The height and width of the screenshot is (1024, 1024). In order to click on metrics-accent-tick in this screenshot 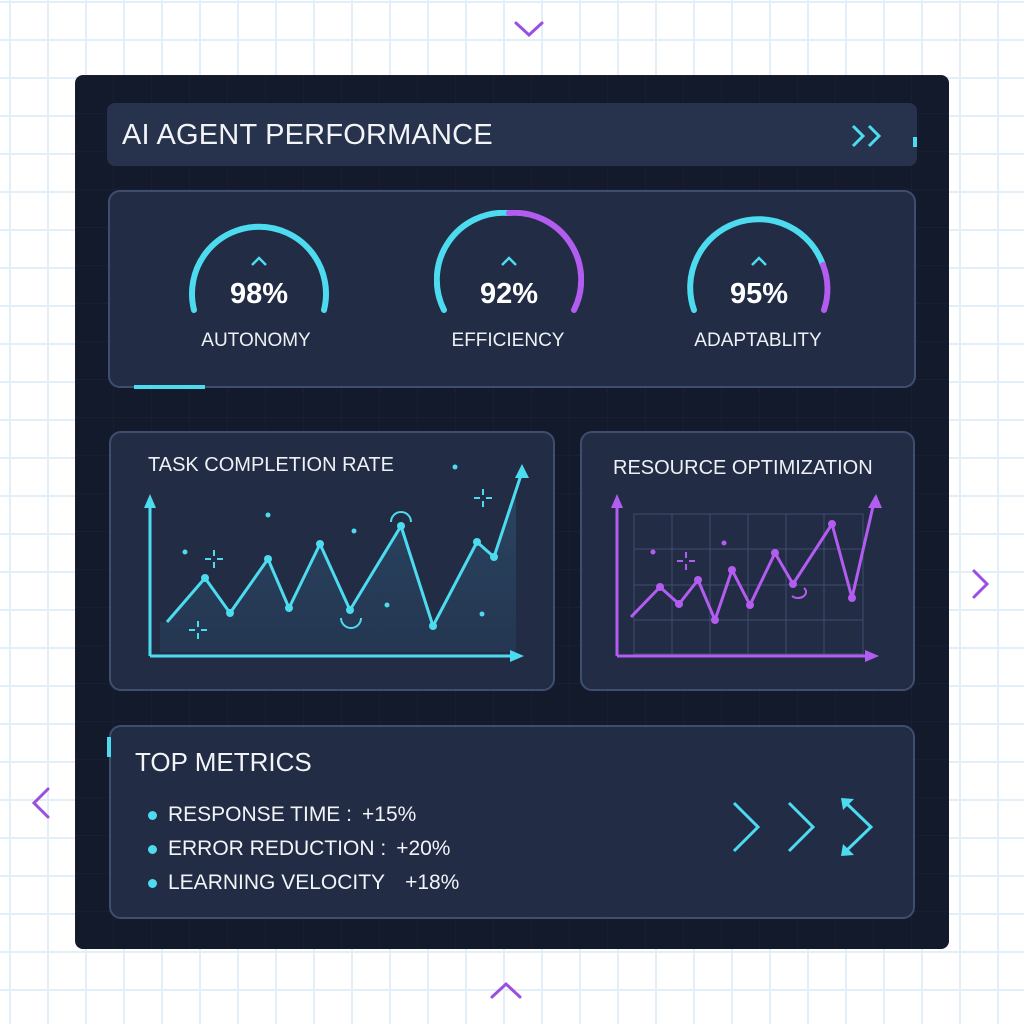, I will do `click(109, 747)`.